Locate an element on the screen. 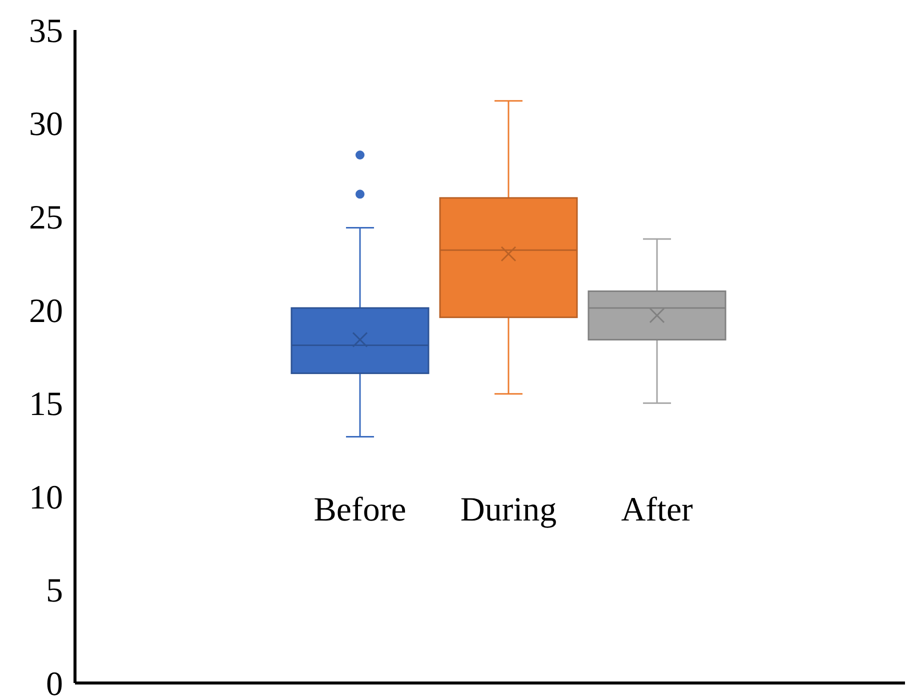 Image resolution: width=917 pixels, height=700 pixels. x-tick-label: Before is located at coordinates (360, 509).